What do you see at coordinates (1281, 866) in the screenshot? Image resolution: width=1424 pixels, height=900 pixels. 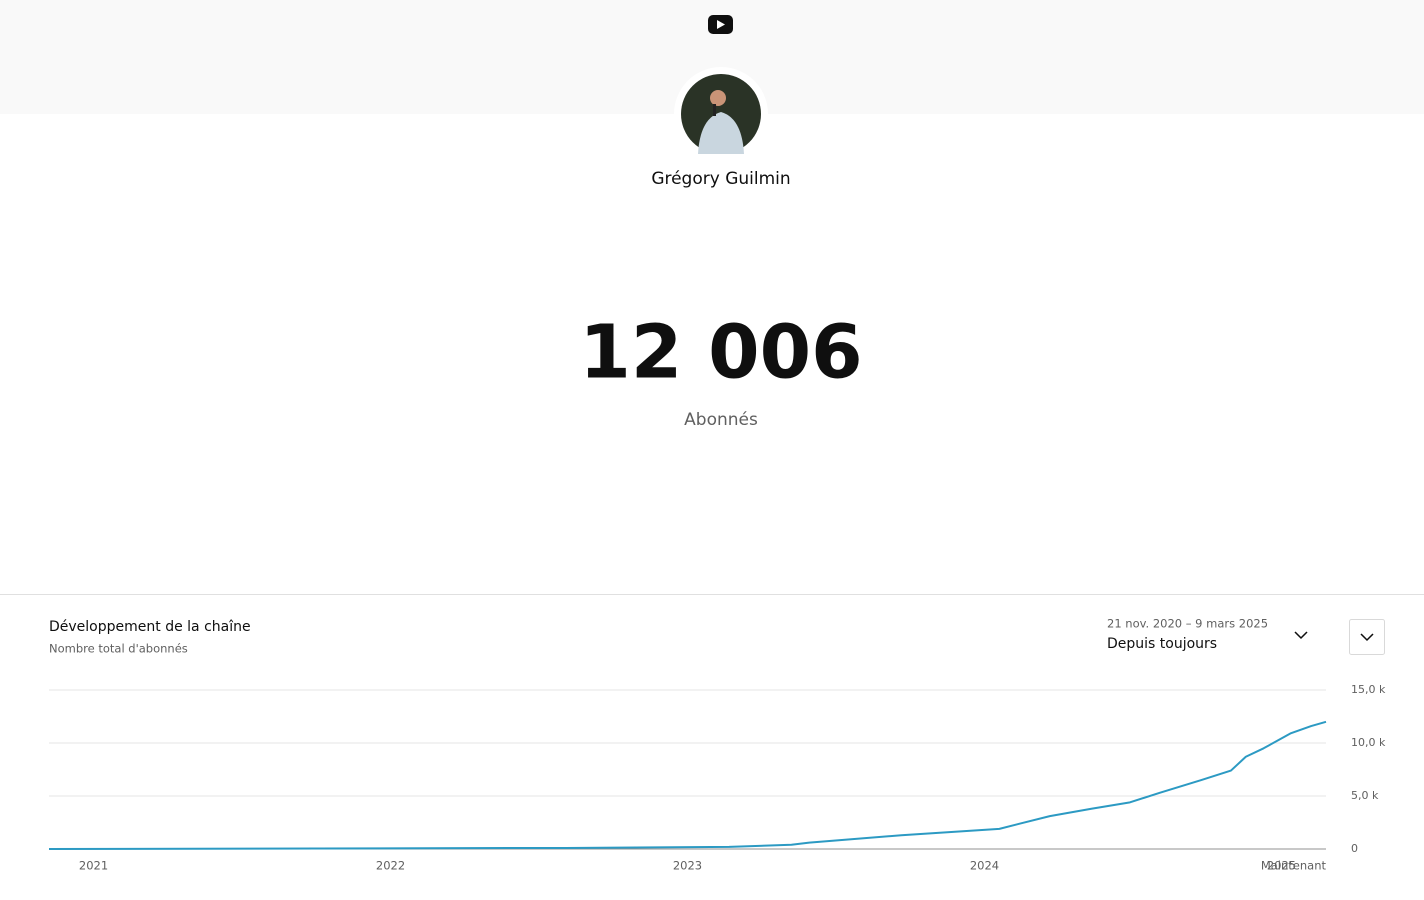 I see `x-tick-label: 2025` at bounding box center [1281, 866].